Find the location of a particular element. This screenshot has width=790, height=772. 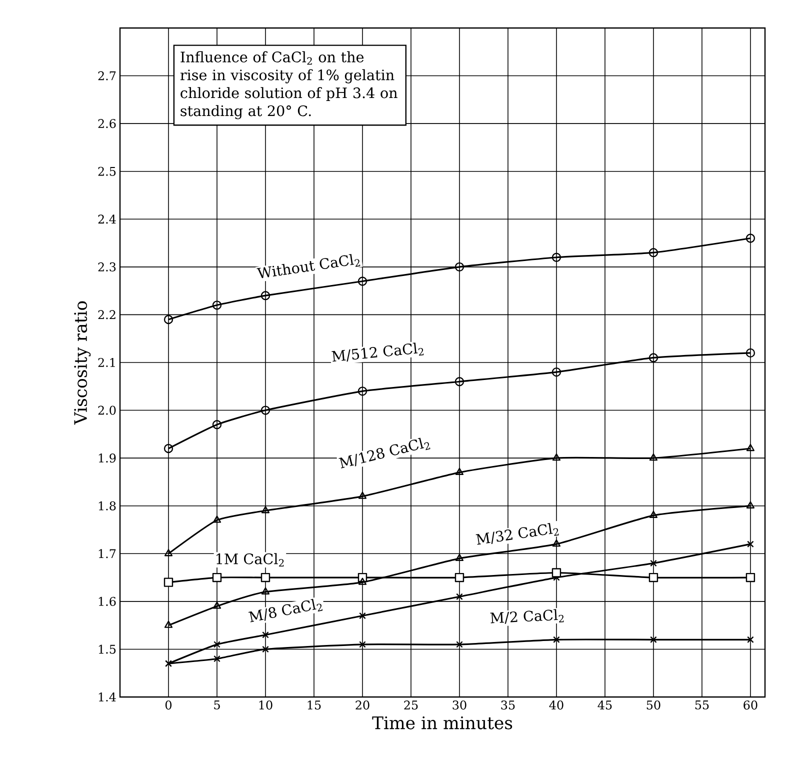

x-tick-label: 60 is located at coordinates (751, 705).